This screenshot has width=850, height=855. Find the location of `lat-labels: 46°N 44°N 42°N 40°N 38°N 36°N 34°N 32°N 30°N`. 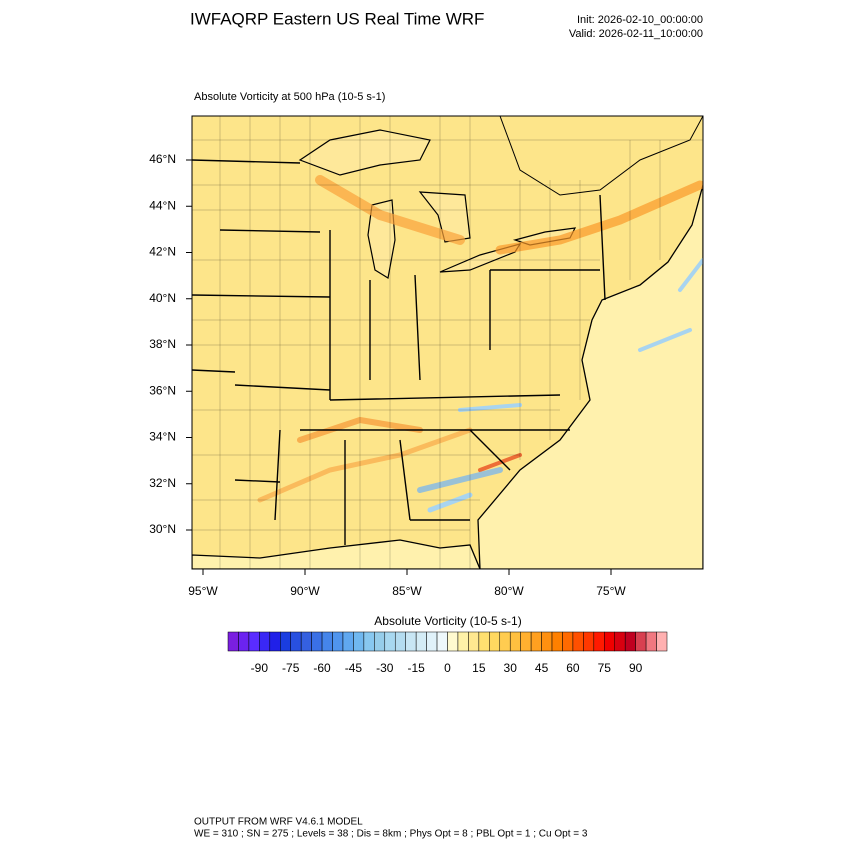

lat-labels: 46°N 44°N 42°N 40°N 38°N 36°N 34°N 32°N 30°N is located at coordinates (170, 344).